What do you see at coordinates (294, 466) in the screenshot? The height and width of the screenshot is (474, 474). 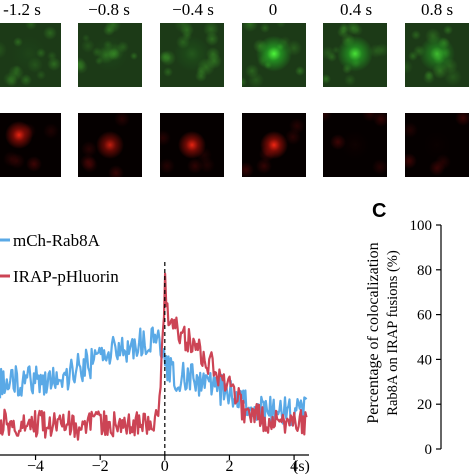 I see `x-tick-label: 4` at bounding box center [294, 466].